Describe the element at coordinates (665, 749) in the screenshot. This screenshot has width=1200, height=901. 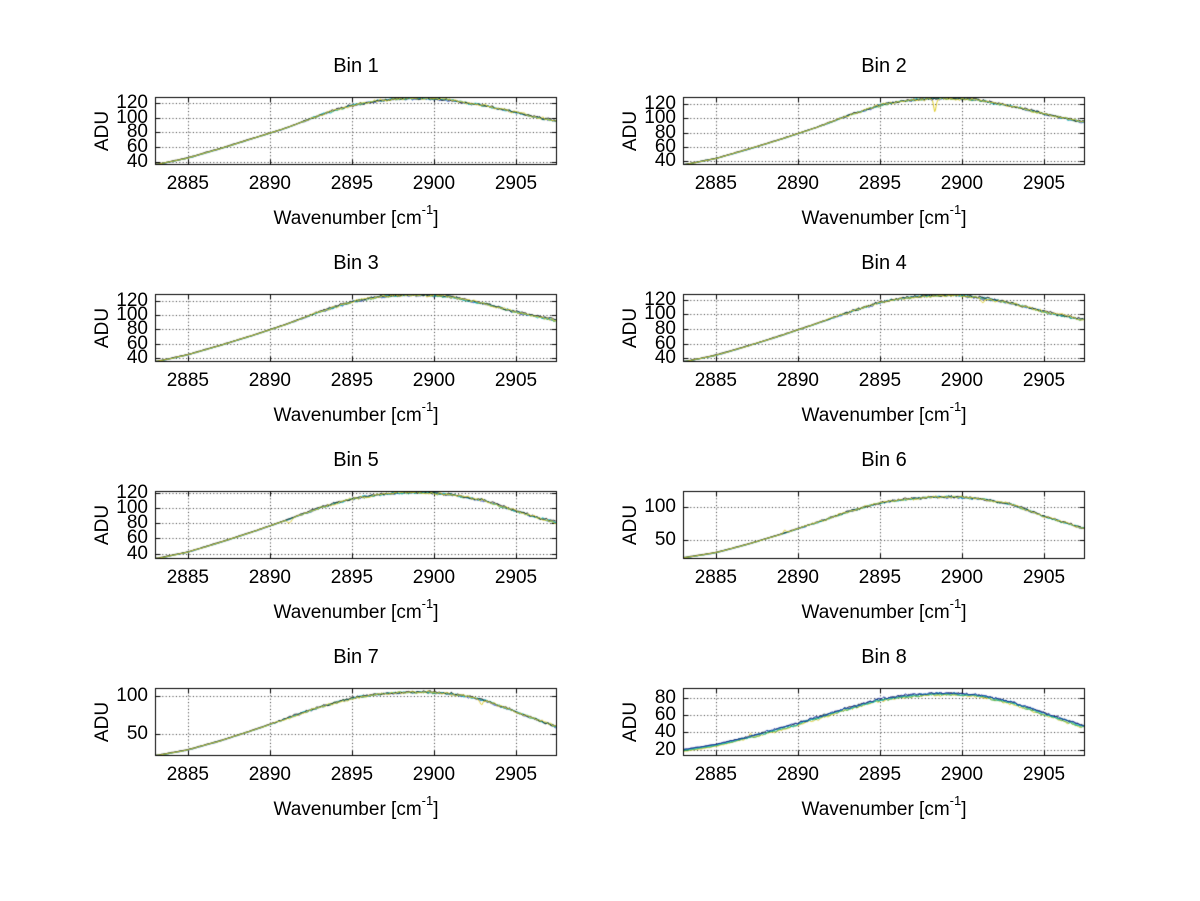
I see `y-tick-label: 20` at that location.